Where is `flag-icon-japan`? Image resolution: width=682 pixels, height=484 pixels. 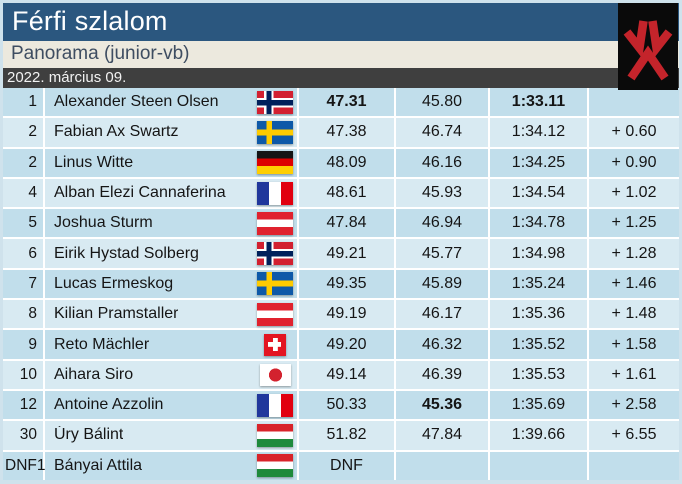 flag-icon-japan is located at coordinates (275, 374).